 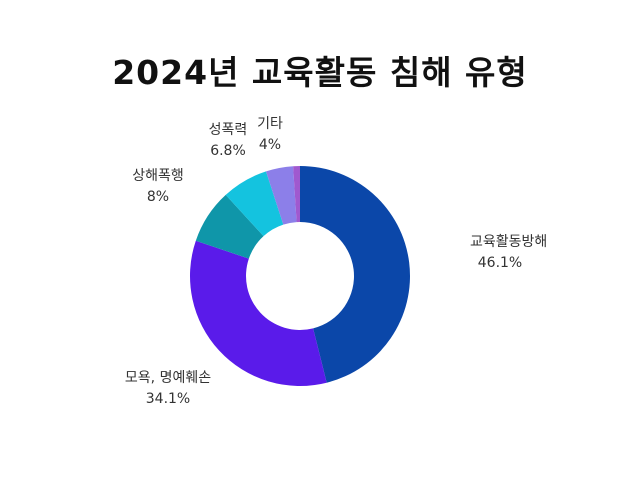 What do you see at coordinates (228, 151) in the screenshot?
I see `slice-value-label: 6.8%` at bounding box center [228, 151].